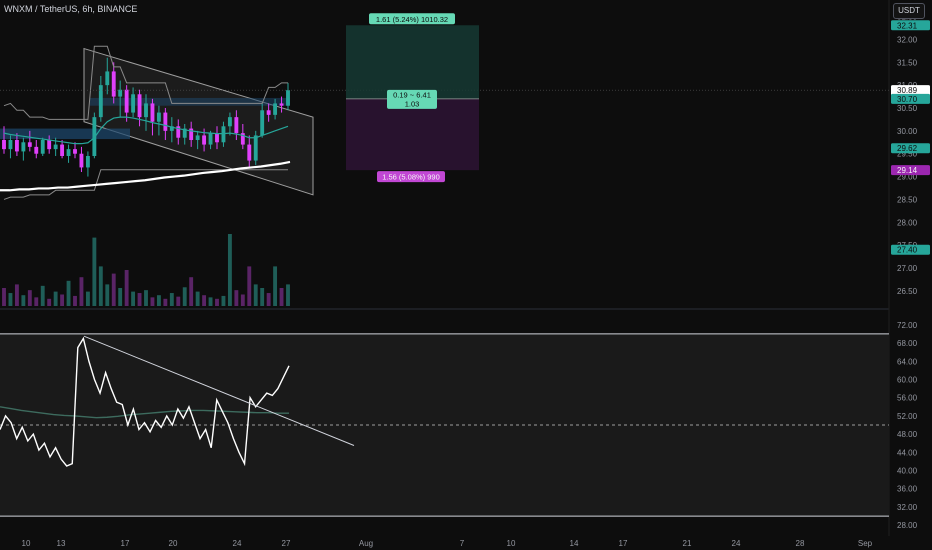  I want to click on target-label: 1.61 (5.24%) 1010.32, so click(412, 19).